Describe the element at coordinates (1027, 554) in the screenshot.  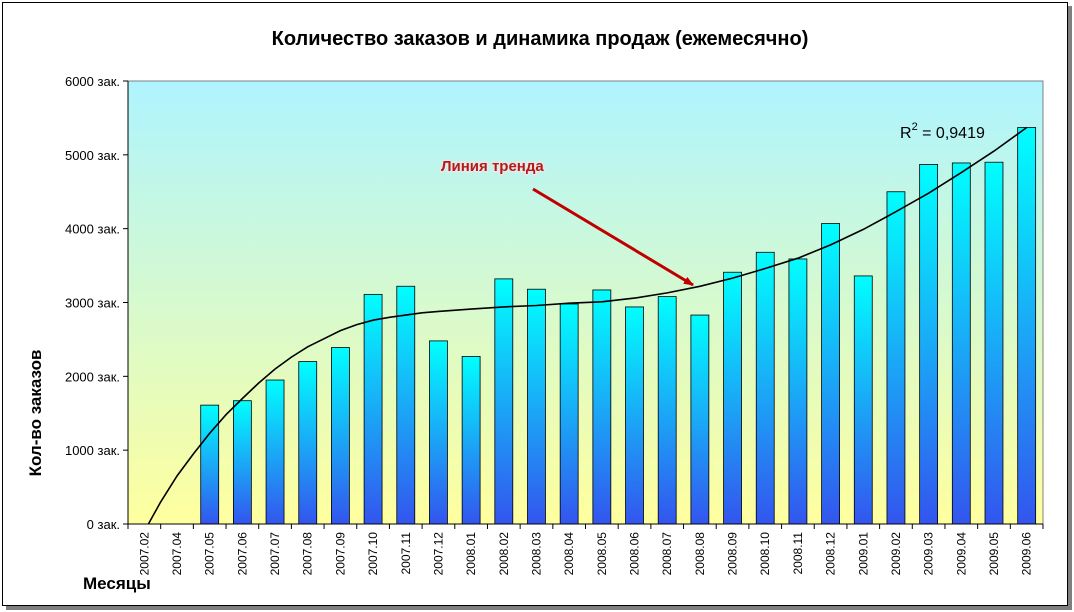
I see `x-tick-label: 2009.06` at that location.